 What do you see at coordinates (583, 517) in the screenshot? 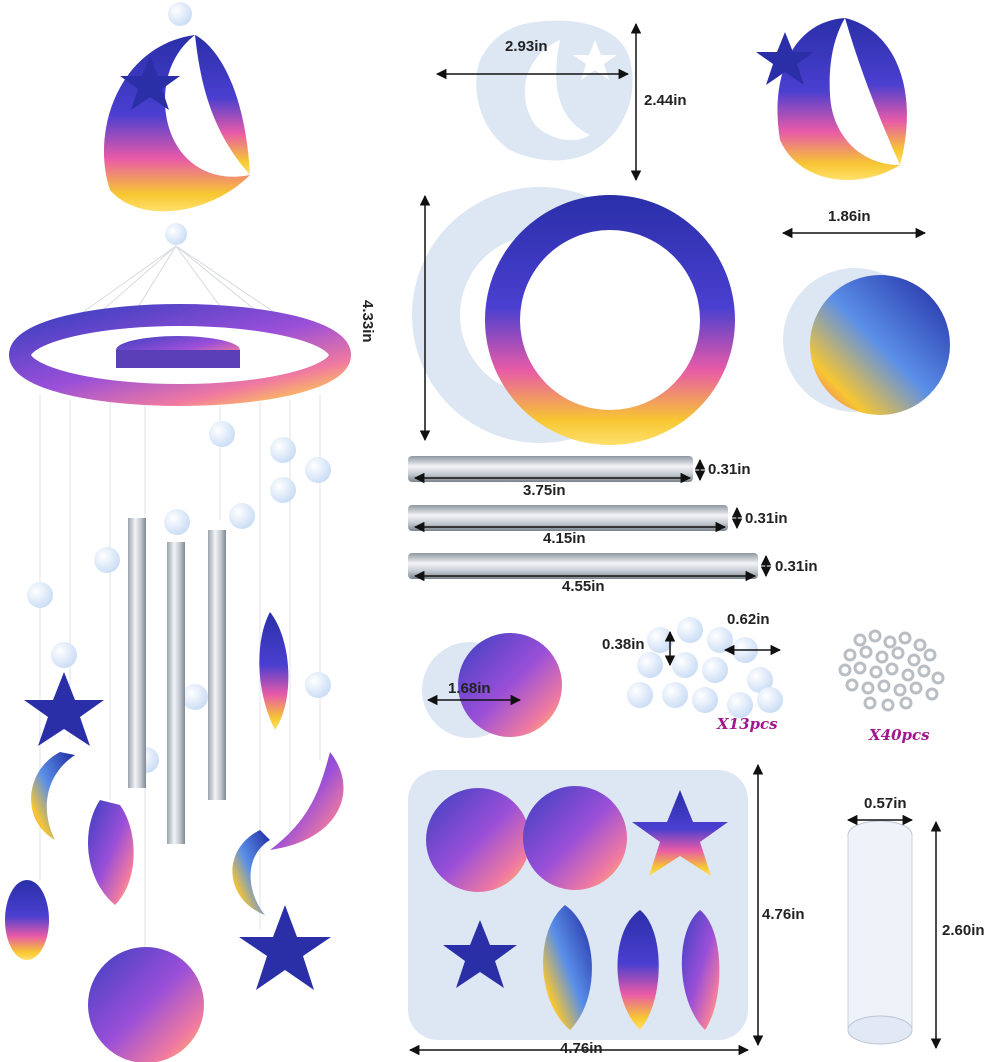
I see `tubes` at bounding box center [583, 517].